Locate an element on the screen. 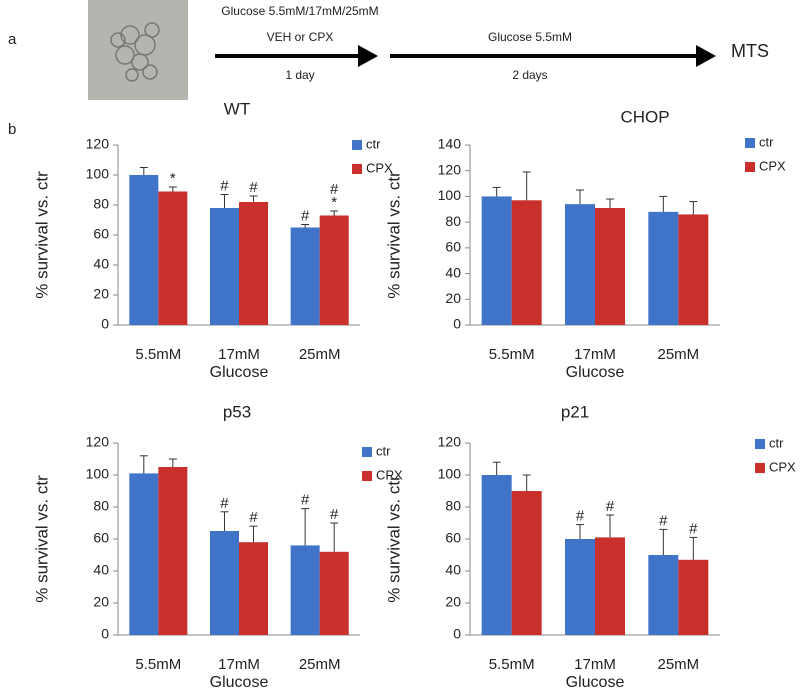 The width and height of the screenshot is (800, 694). chart-title: CHOP is located at coordinates (644, 116).